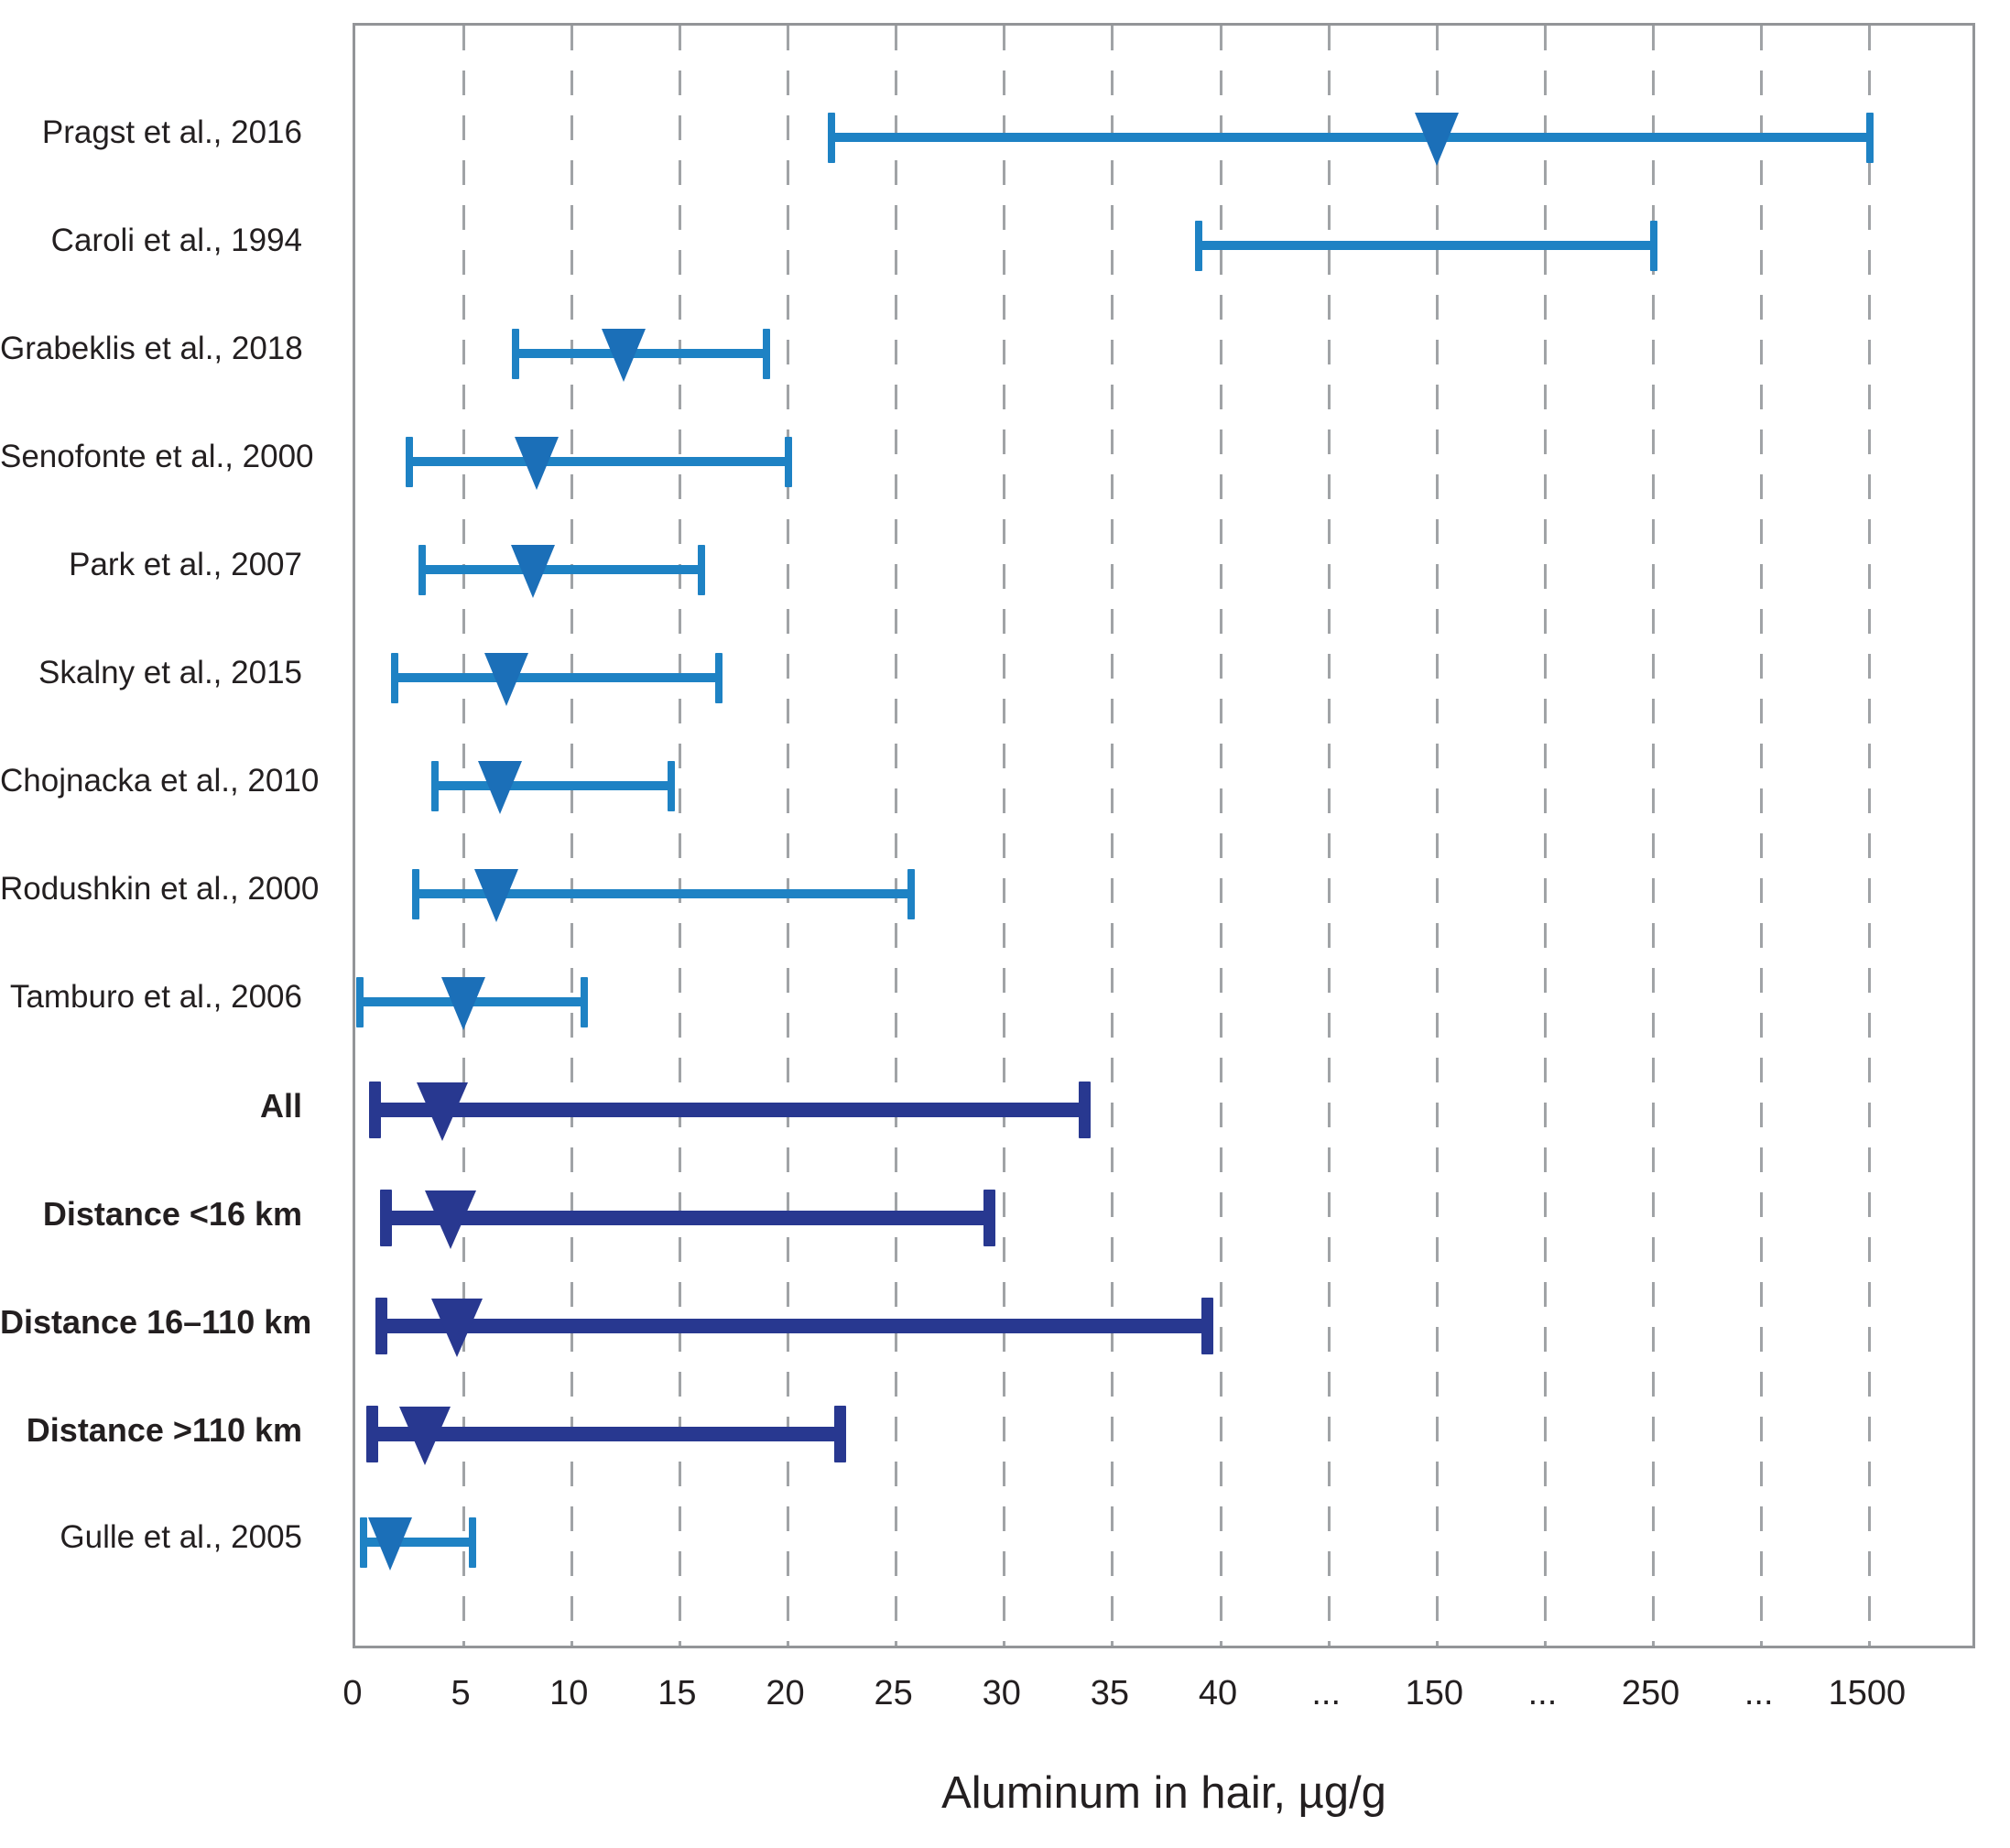 This screenshot has width=2010, height=1848. Describe the element at coordinates (156, 997) in the screenshot. I see `row-label: Tamburo et al., 2006` at that location.